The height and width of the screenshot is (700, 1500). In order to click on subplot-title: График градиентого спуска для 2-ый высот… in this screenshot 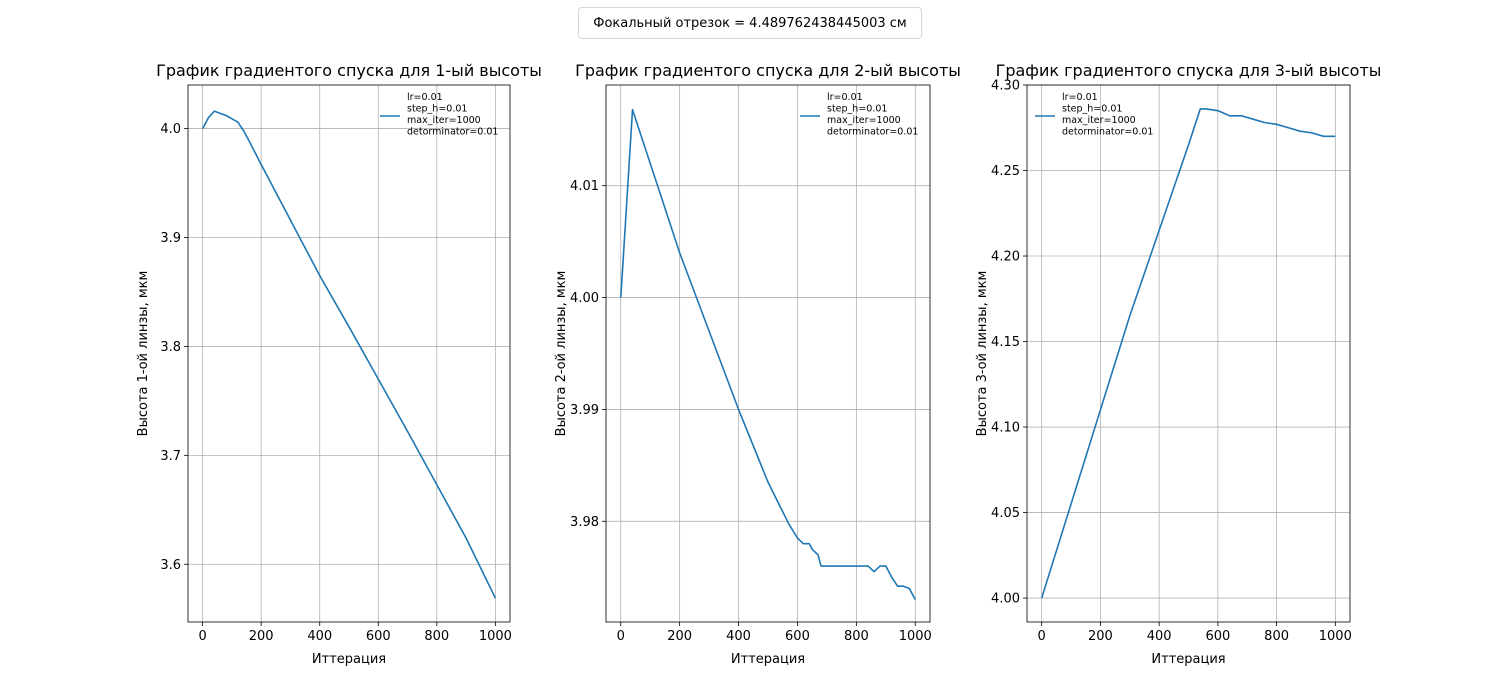, I will do `click(768, 70)`.